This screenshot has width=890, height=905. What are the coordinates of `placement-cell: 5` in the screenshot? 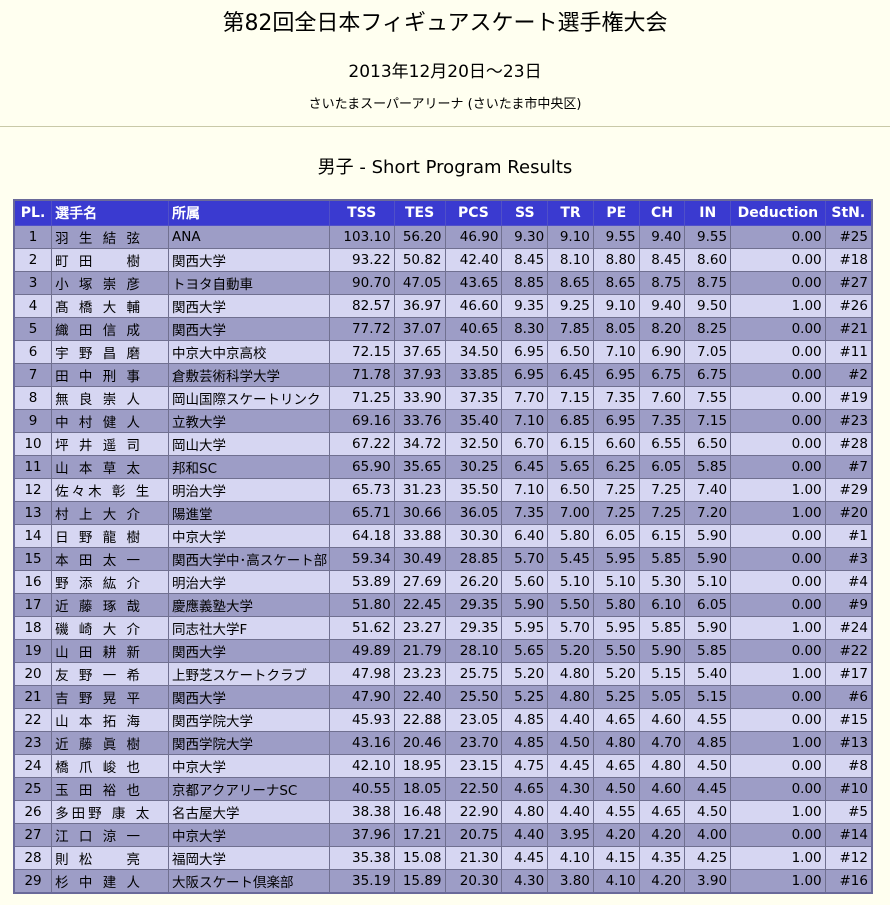 It's located at (33, 329).